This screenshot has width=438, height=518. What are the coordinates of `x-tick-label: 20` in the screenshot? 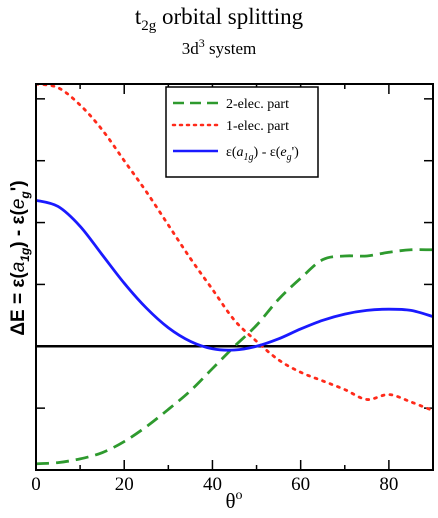 It's located at (124, 484).